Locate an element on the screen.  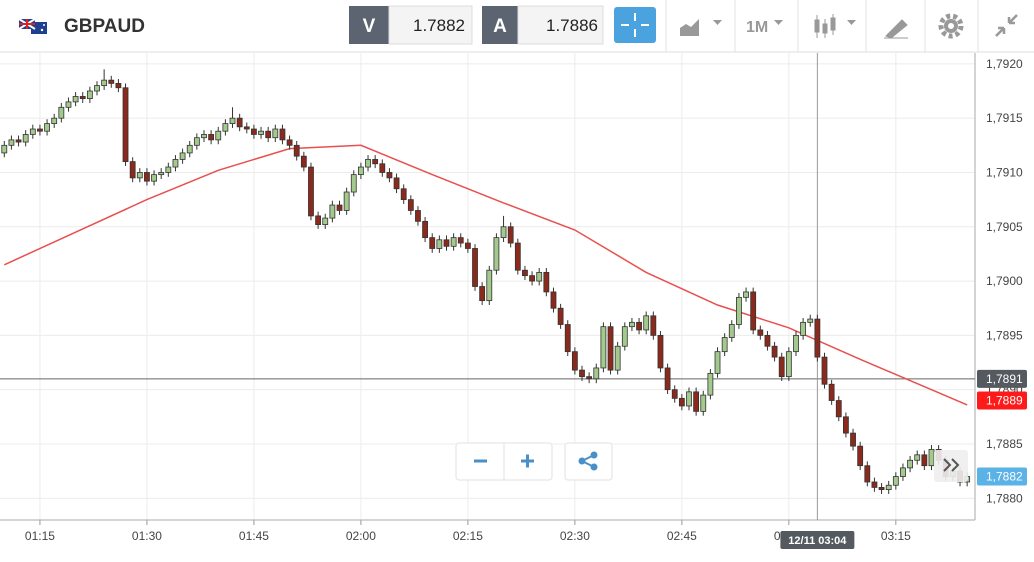
scroll-right-button is located at coordinates (951, 465).